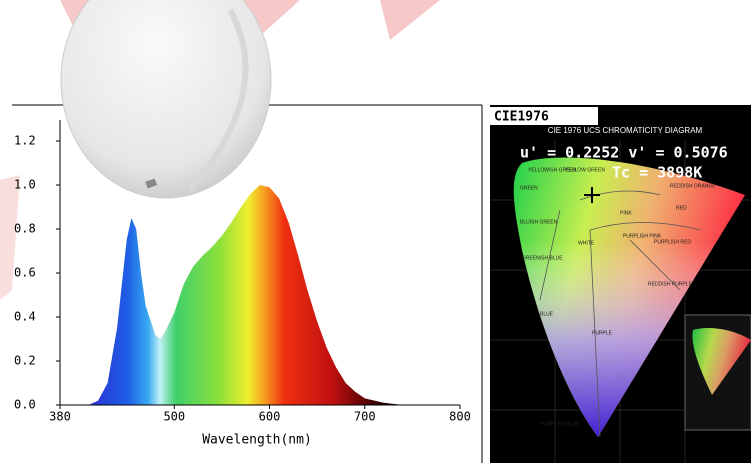 This screenshot has width=751, height=467. Describe the element at coordinates (460, 417) in the screenshot. I see `x-tick-label: 800` at that location.